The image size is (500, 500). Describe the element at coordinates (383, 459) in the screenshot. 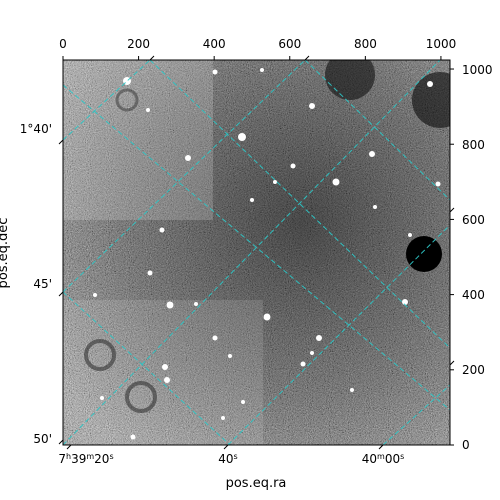

I see `ra-tick-label: 40m00s` at that location.